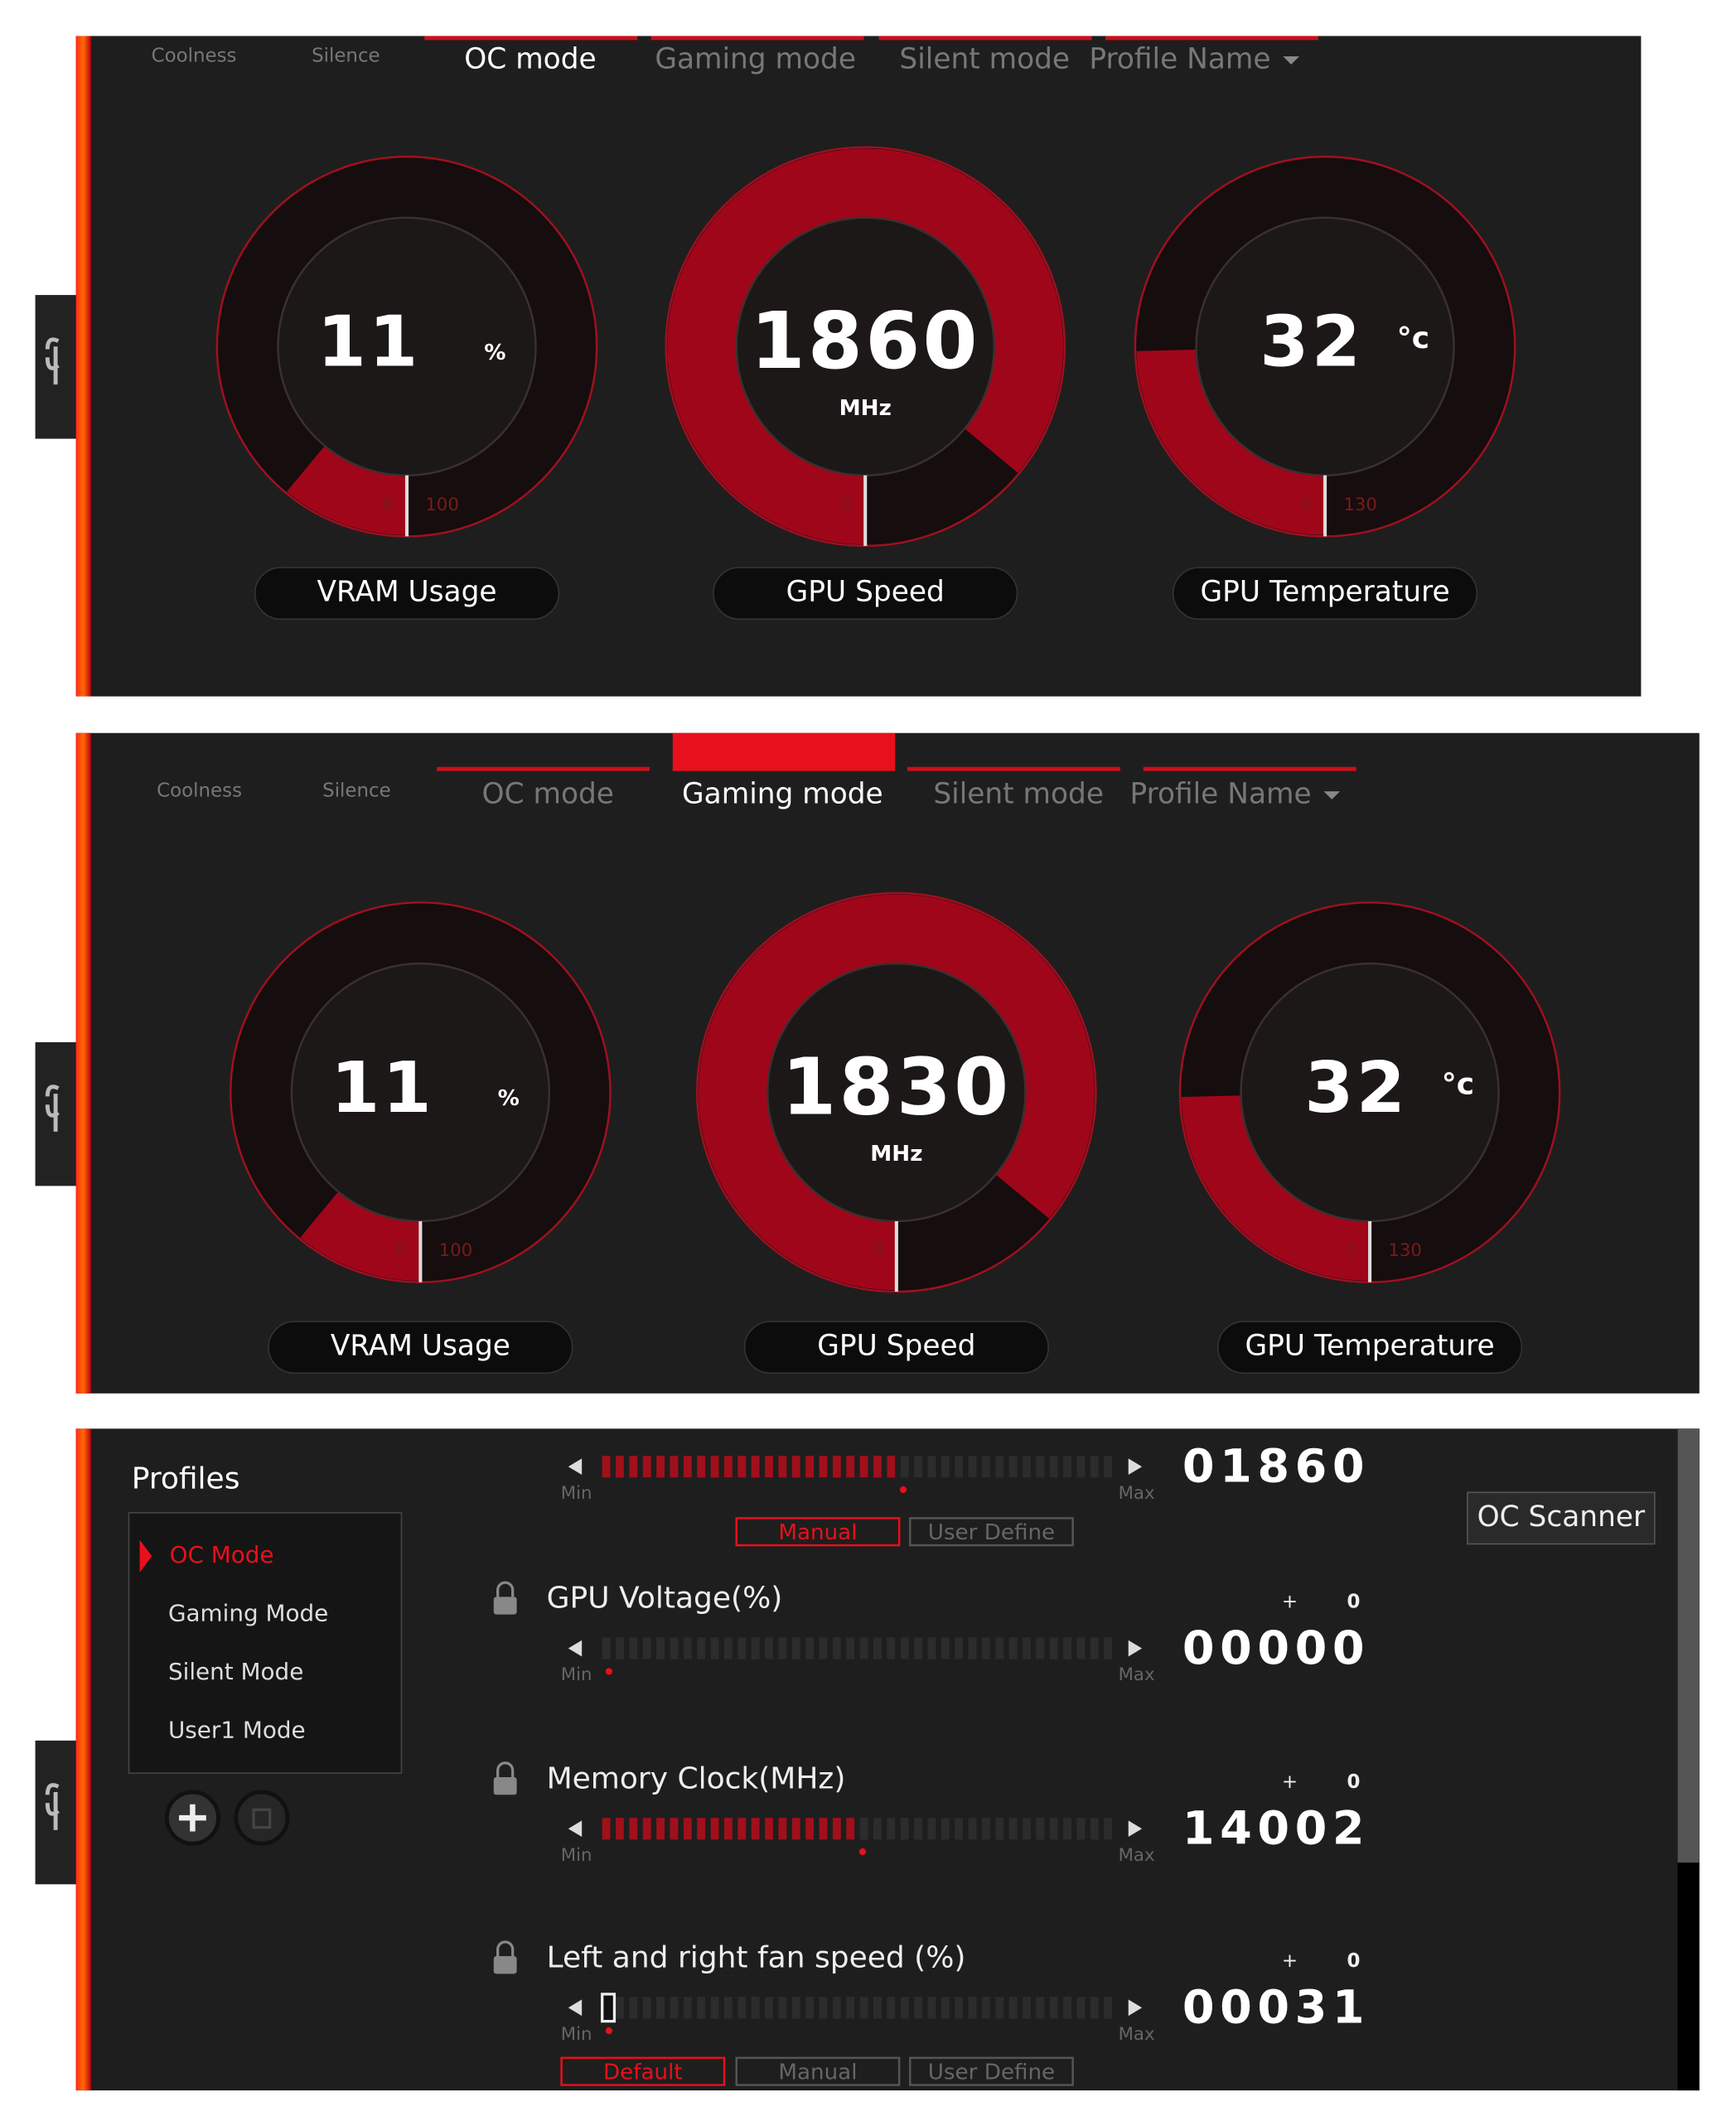 This screenshot has height=2121, width=1736. What do you see at coordinates (237, 1730) in the screenshot?
I see `profile-item: User1 Mode` at bounding box center [237, 1730].